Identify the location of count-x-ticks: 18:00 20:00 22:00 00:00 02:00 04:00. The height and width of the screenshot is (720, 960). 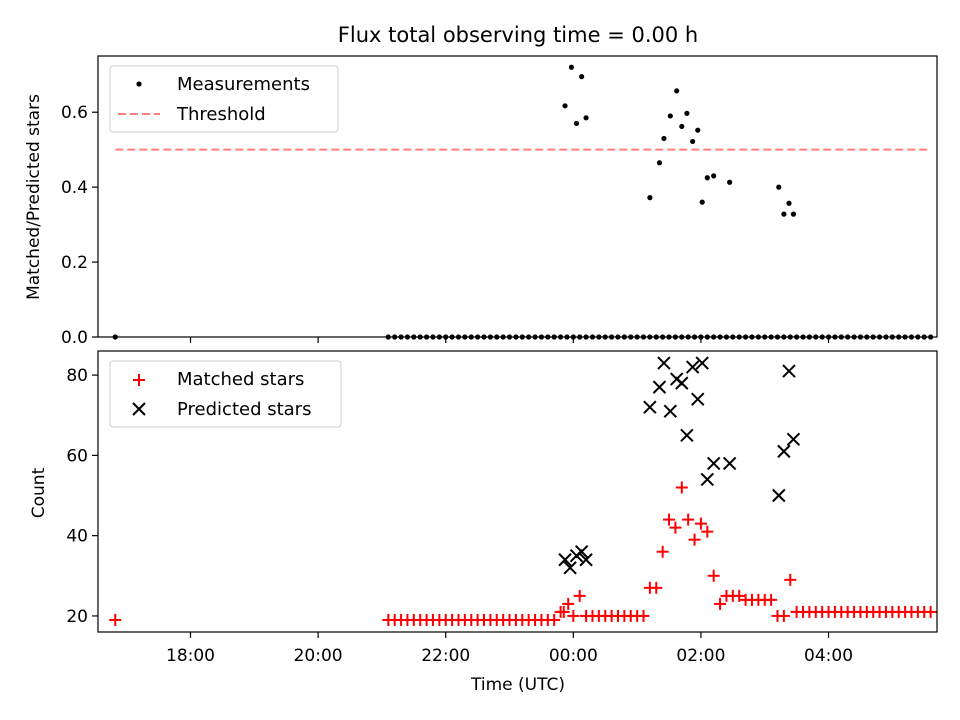
(509, 649).